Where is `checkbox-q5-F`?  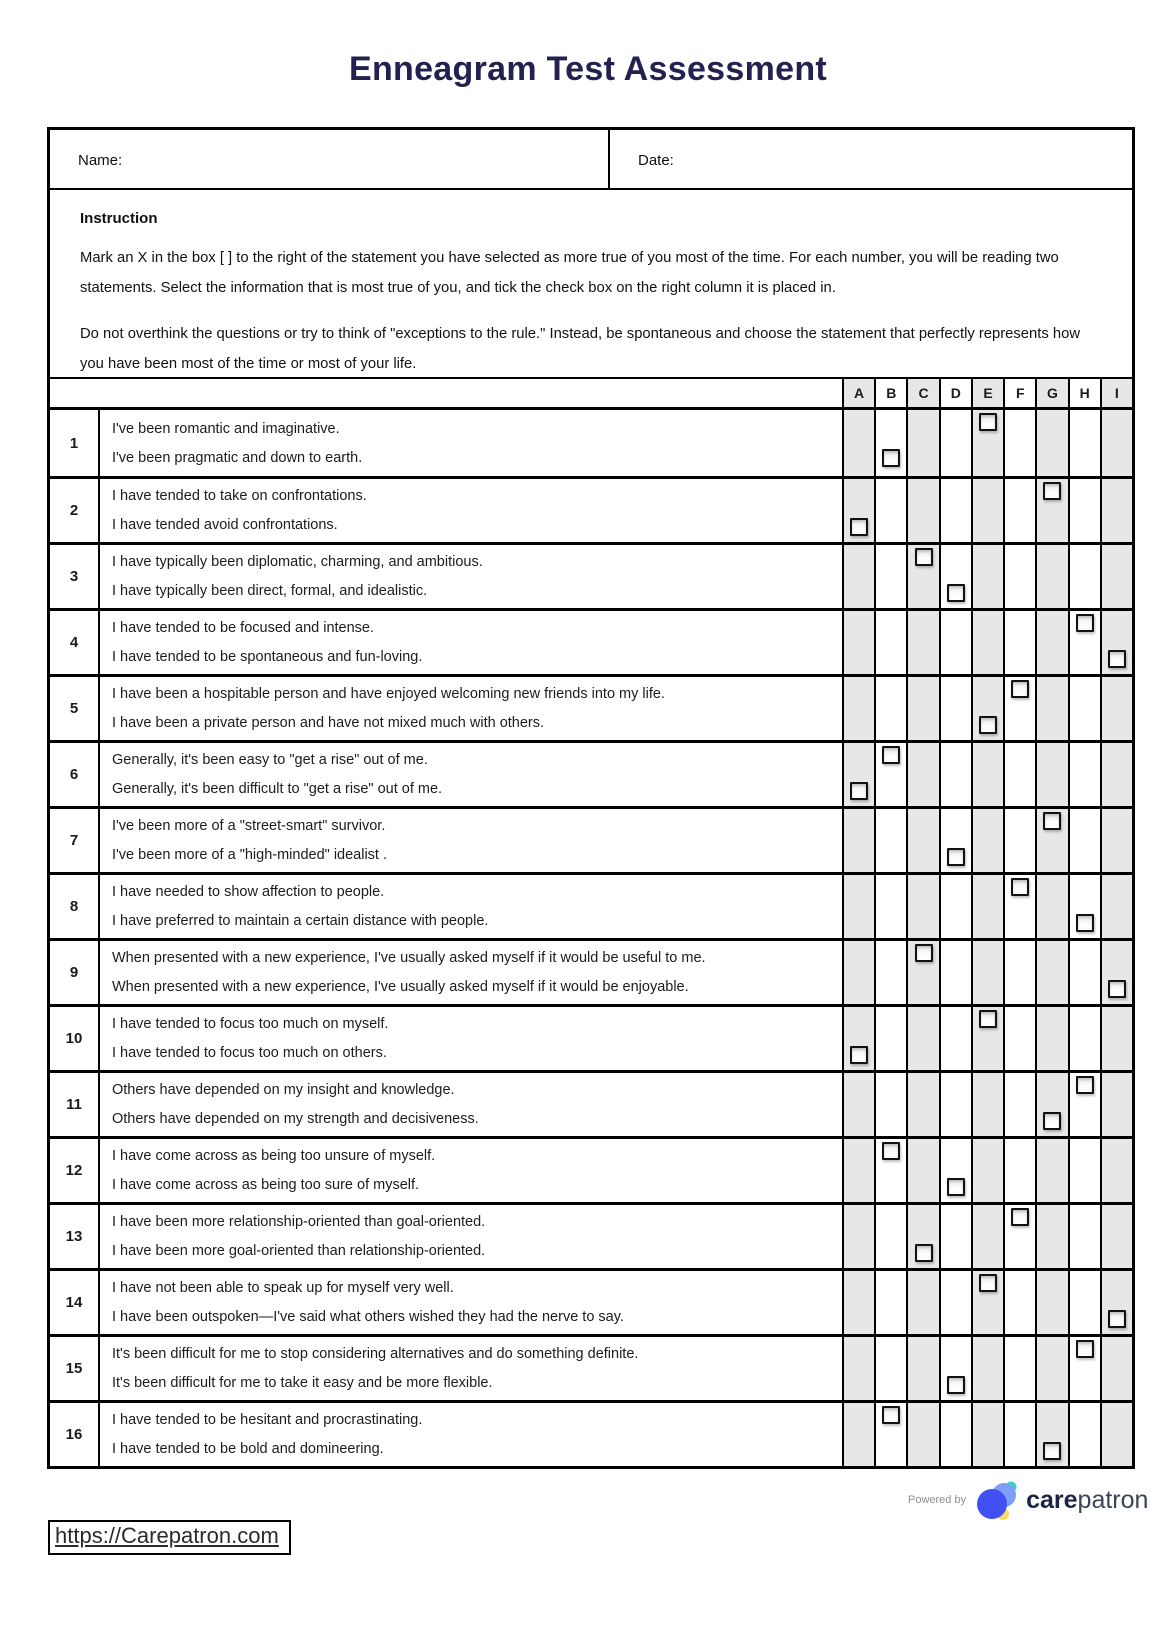 checkbox-q5-F is located at coordinates (1020, 689).